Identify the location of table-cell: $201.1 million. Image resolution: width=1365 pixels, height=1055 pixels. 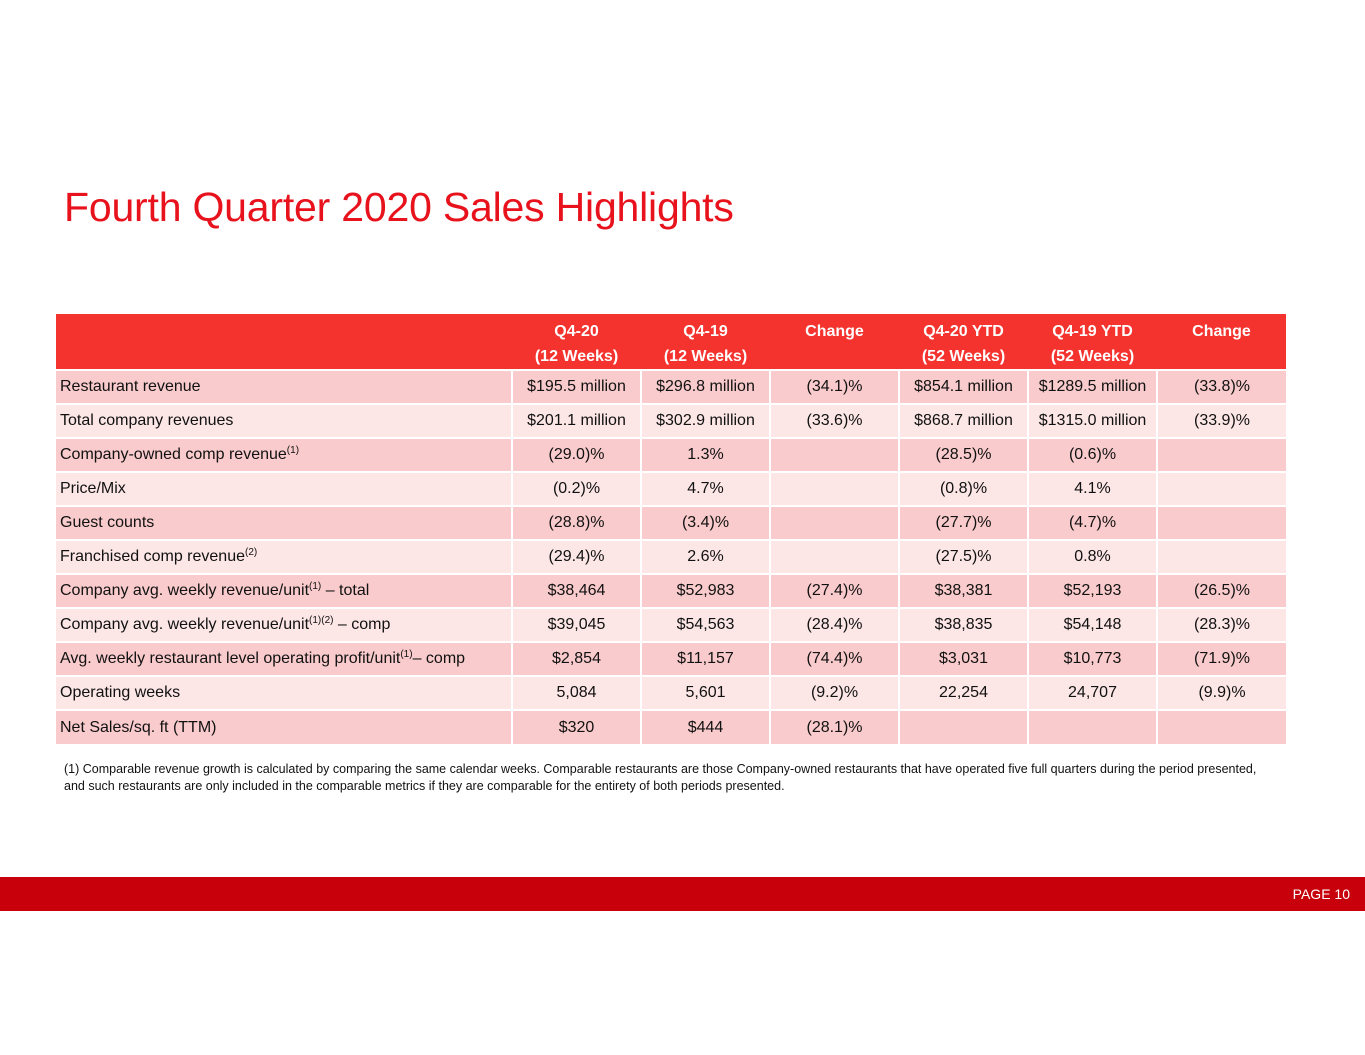
(576, 420).